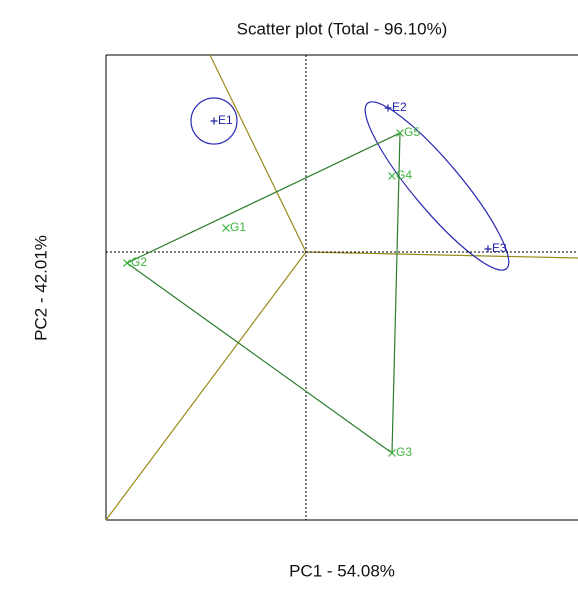 The image size is (578, 596). What do you see at coordinates (499, 248) in the screenshot?
I see `point-label: E3` at bounding box center [499, 248].